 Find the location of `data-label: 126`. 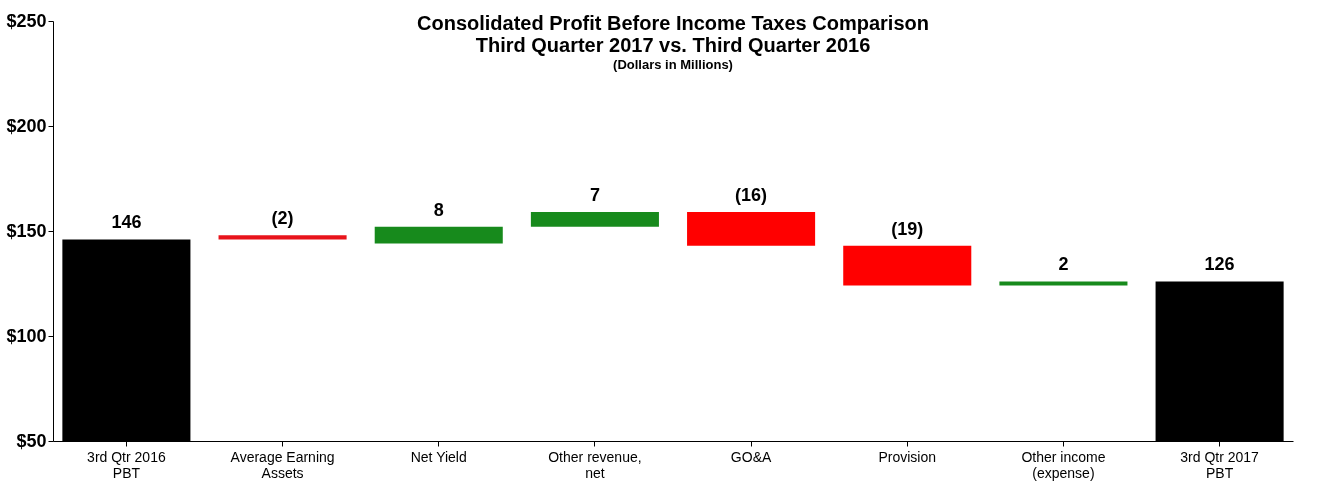

data-label: 126 is located at coordinates (1219, 264).